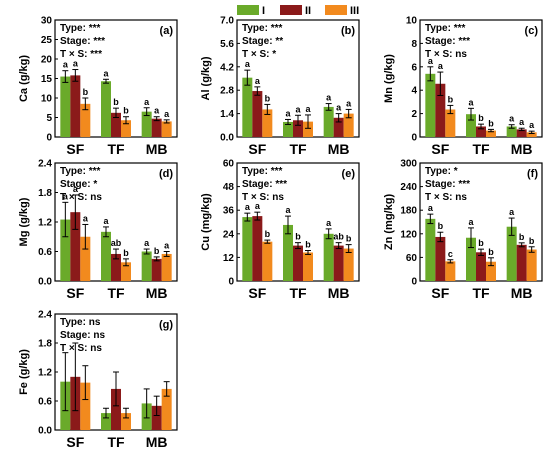 This screenshot has height=467, width=550. Describe the element at coordinates (229, 187) in the screenshot. I see `y-tick-label: 48` at that location.